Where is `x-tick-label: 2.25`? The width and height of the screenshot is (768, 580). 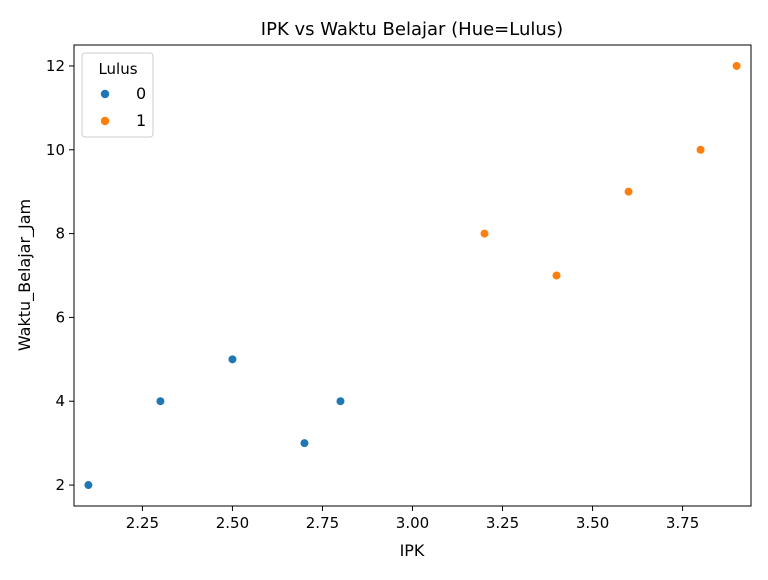 x-tick-label: 2.25 is located at coordinates (142, 523).